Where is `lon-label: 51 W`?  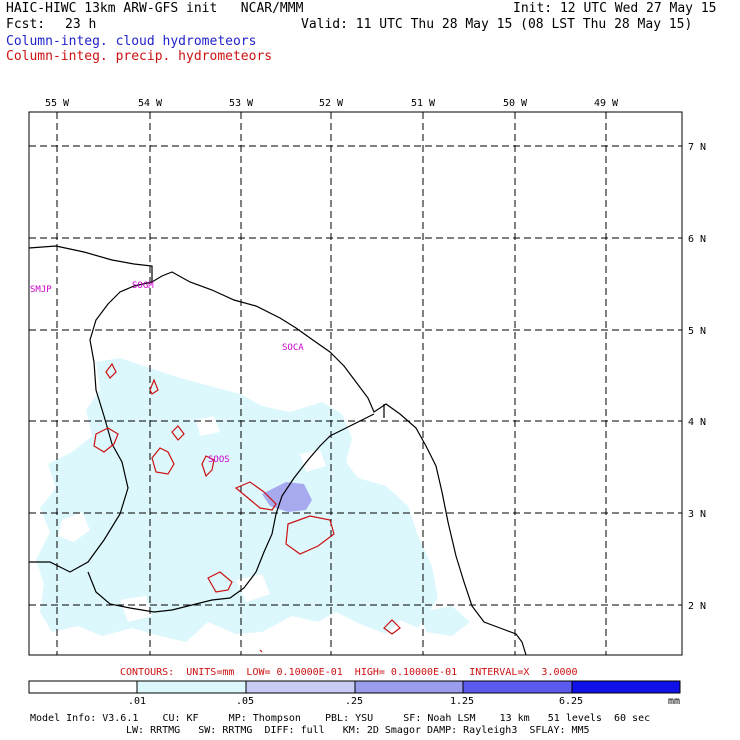
lon-label: 51 W is located at coordinates (423, 103).